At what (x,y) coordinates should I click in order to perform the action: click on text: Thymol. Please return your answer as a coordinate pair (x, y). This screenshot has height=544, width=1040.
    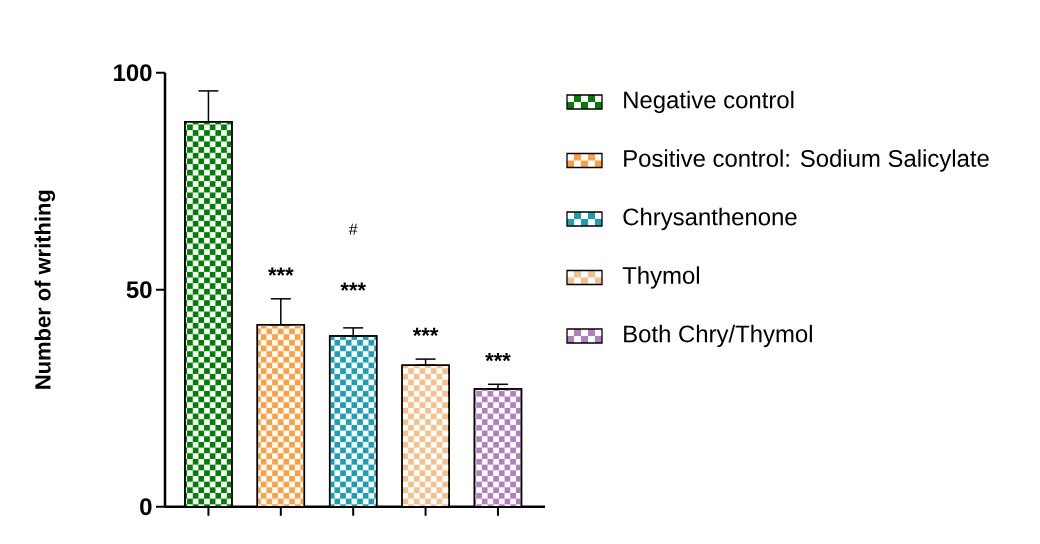
    Looking at the image, I should click on (660, 277).